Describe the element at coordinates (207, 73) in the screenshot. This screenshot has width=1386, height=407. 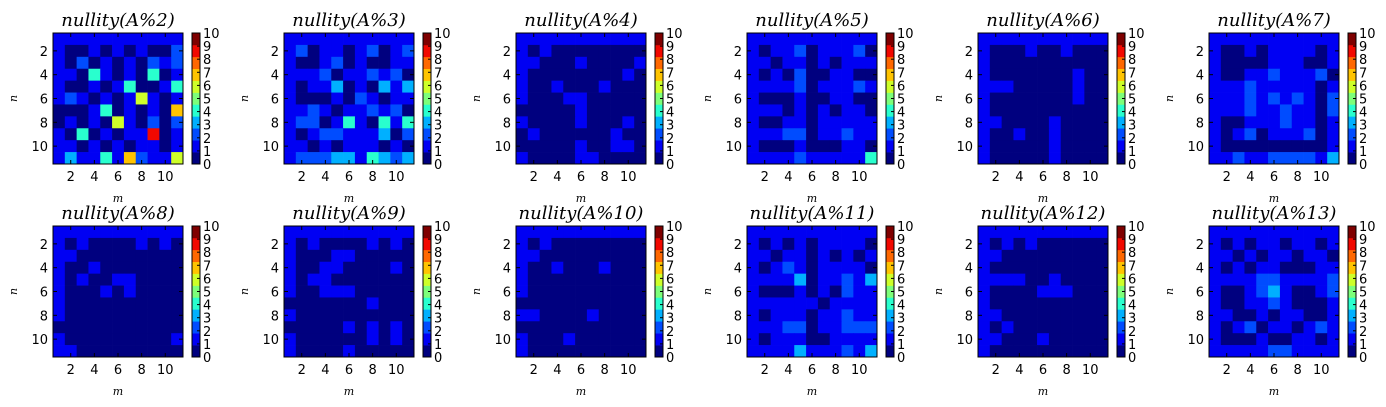
I see `colorbar-tick-label: 7` at that location.